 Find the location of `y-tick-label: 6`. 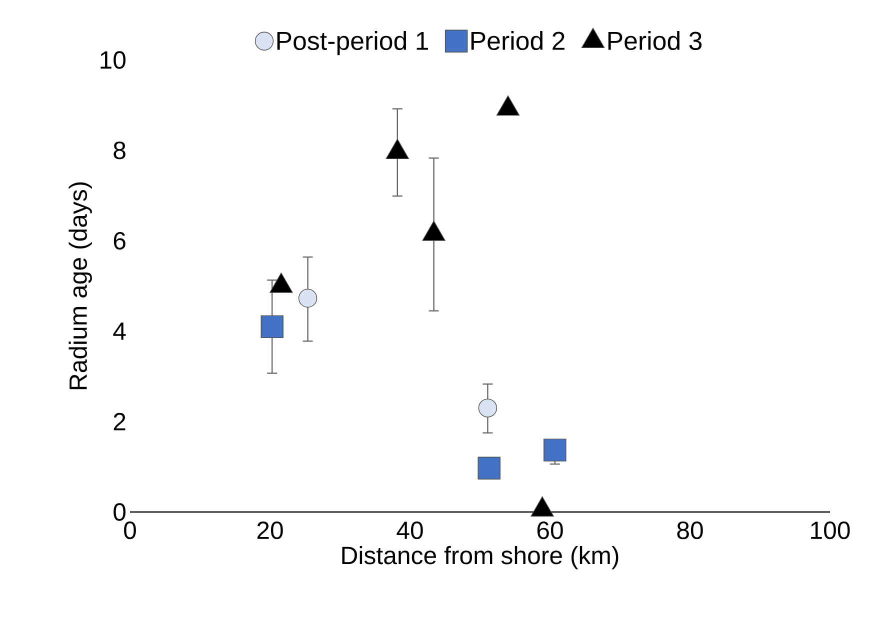

y-tick-label: 6 is located at coordinates (120, 241).